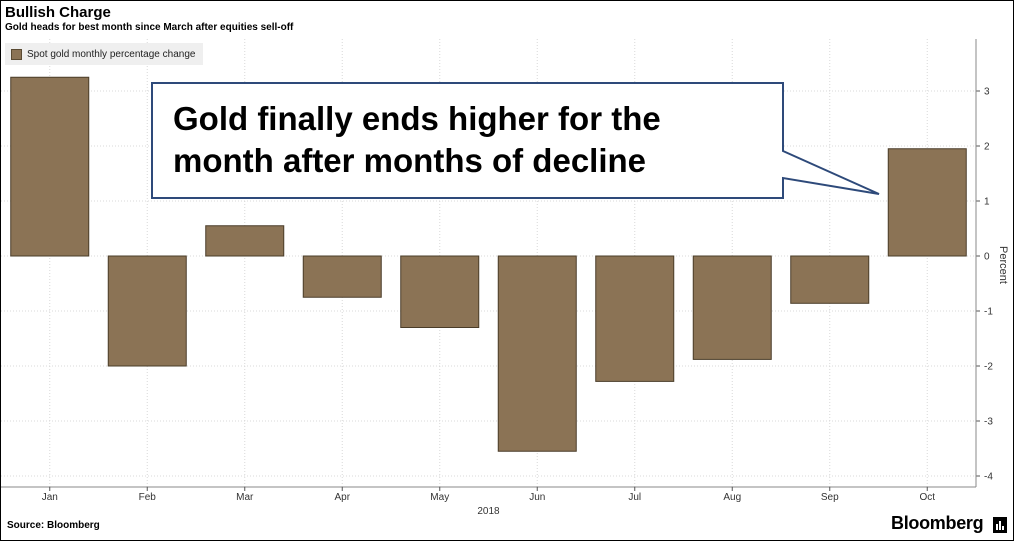  What do you see at coordinates (417, 118) in the screenshot?
I see `callout-line-1: Gold finally ends higher for the` at bounding box center [417, 118].